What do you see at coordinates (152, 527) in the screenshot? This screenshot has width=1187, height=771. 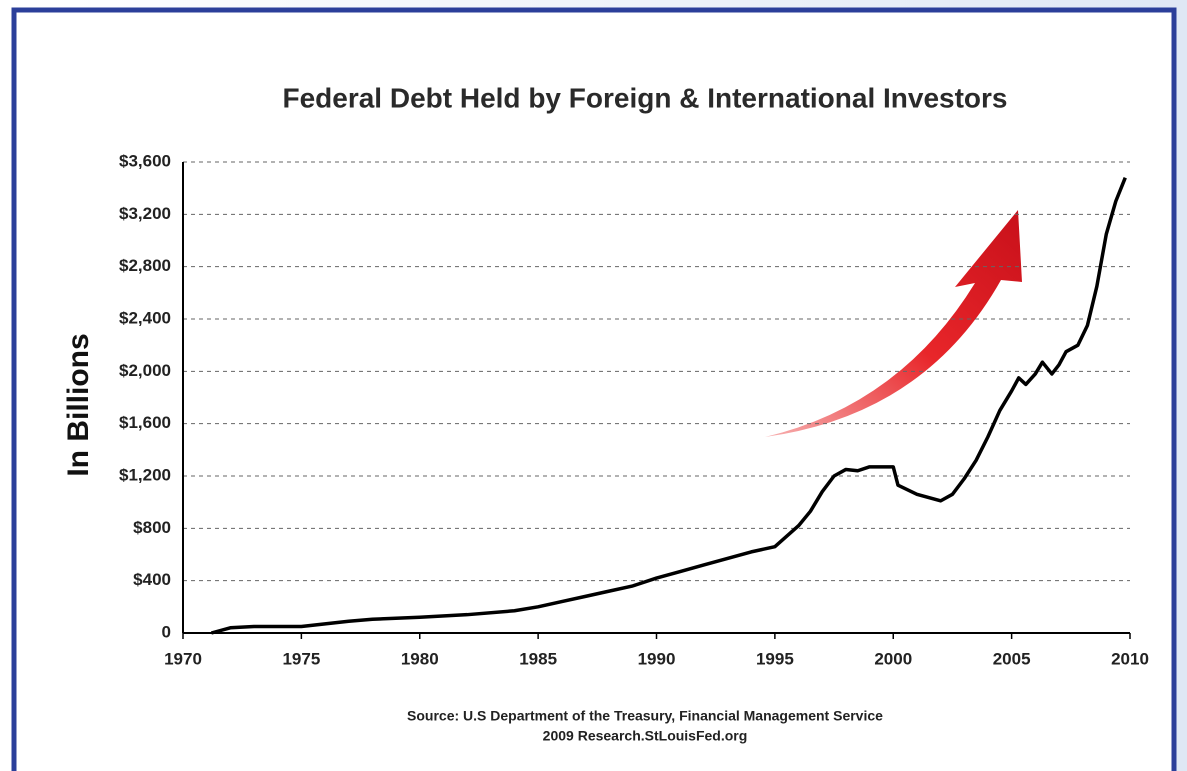 I see `y-tick-label: $800` at bounding box center [152, 527].